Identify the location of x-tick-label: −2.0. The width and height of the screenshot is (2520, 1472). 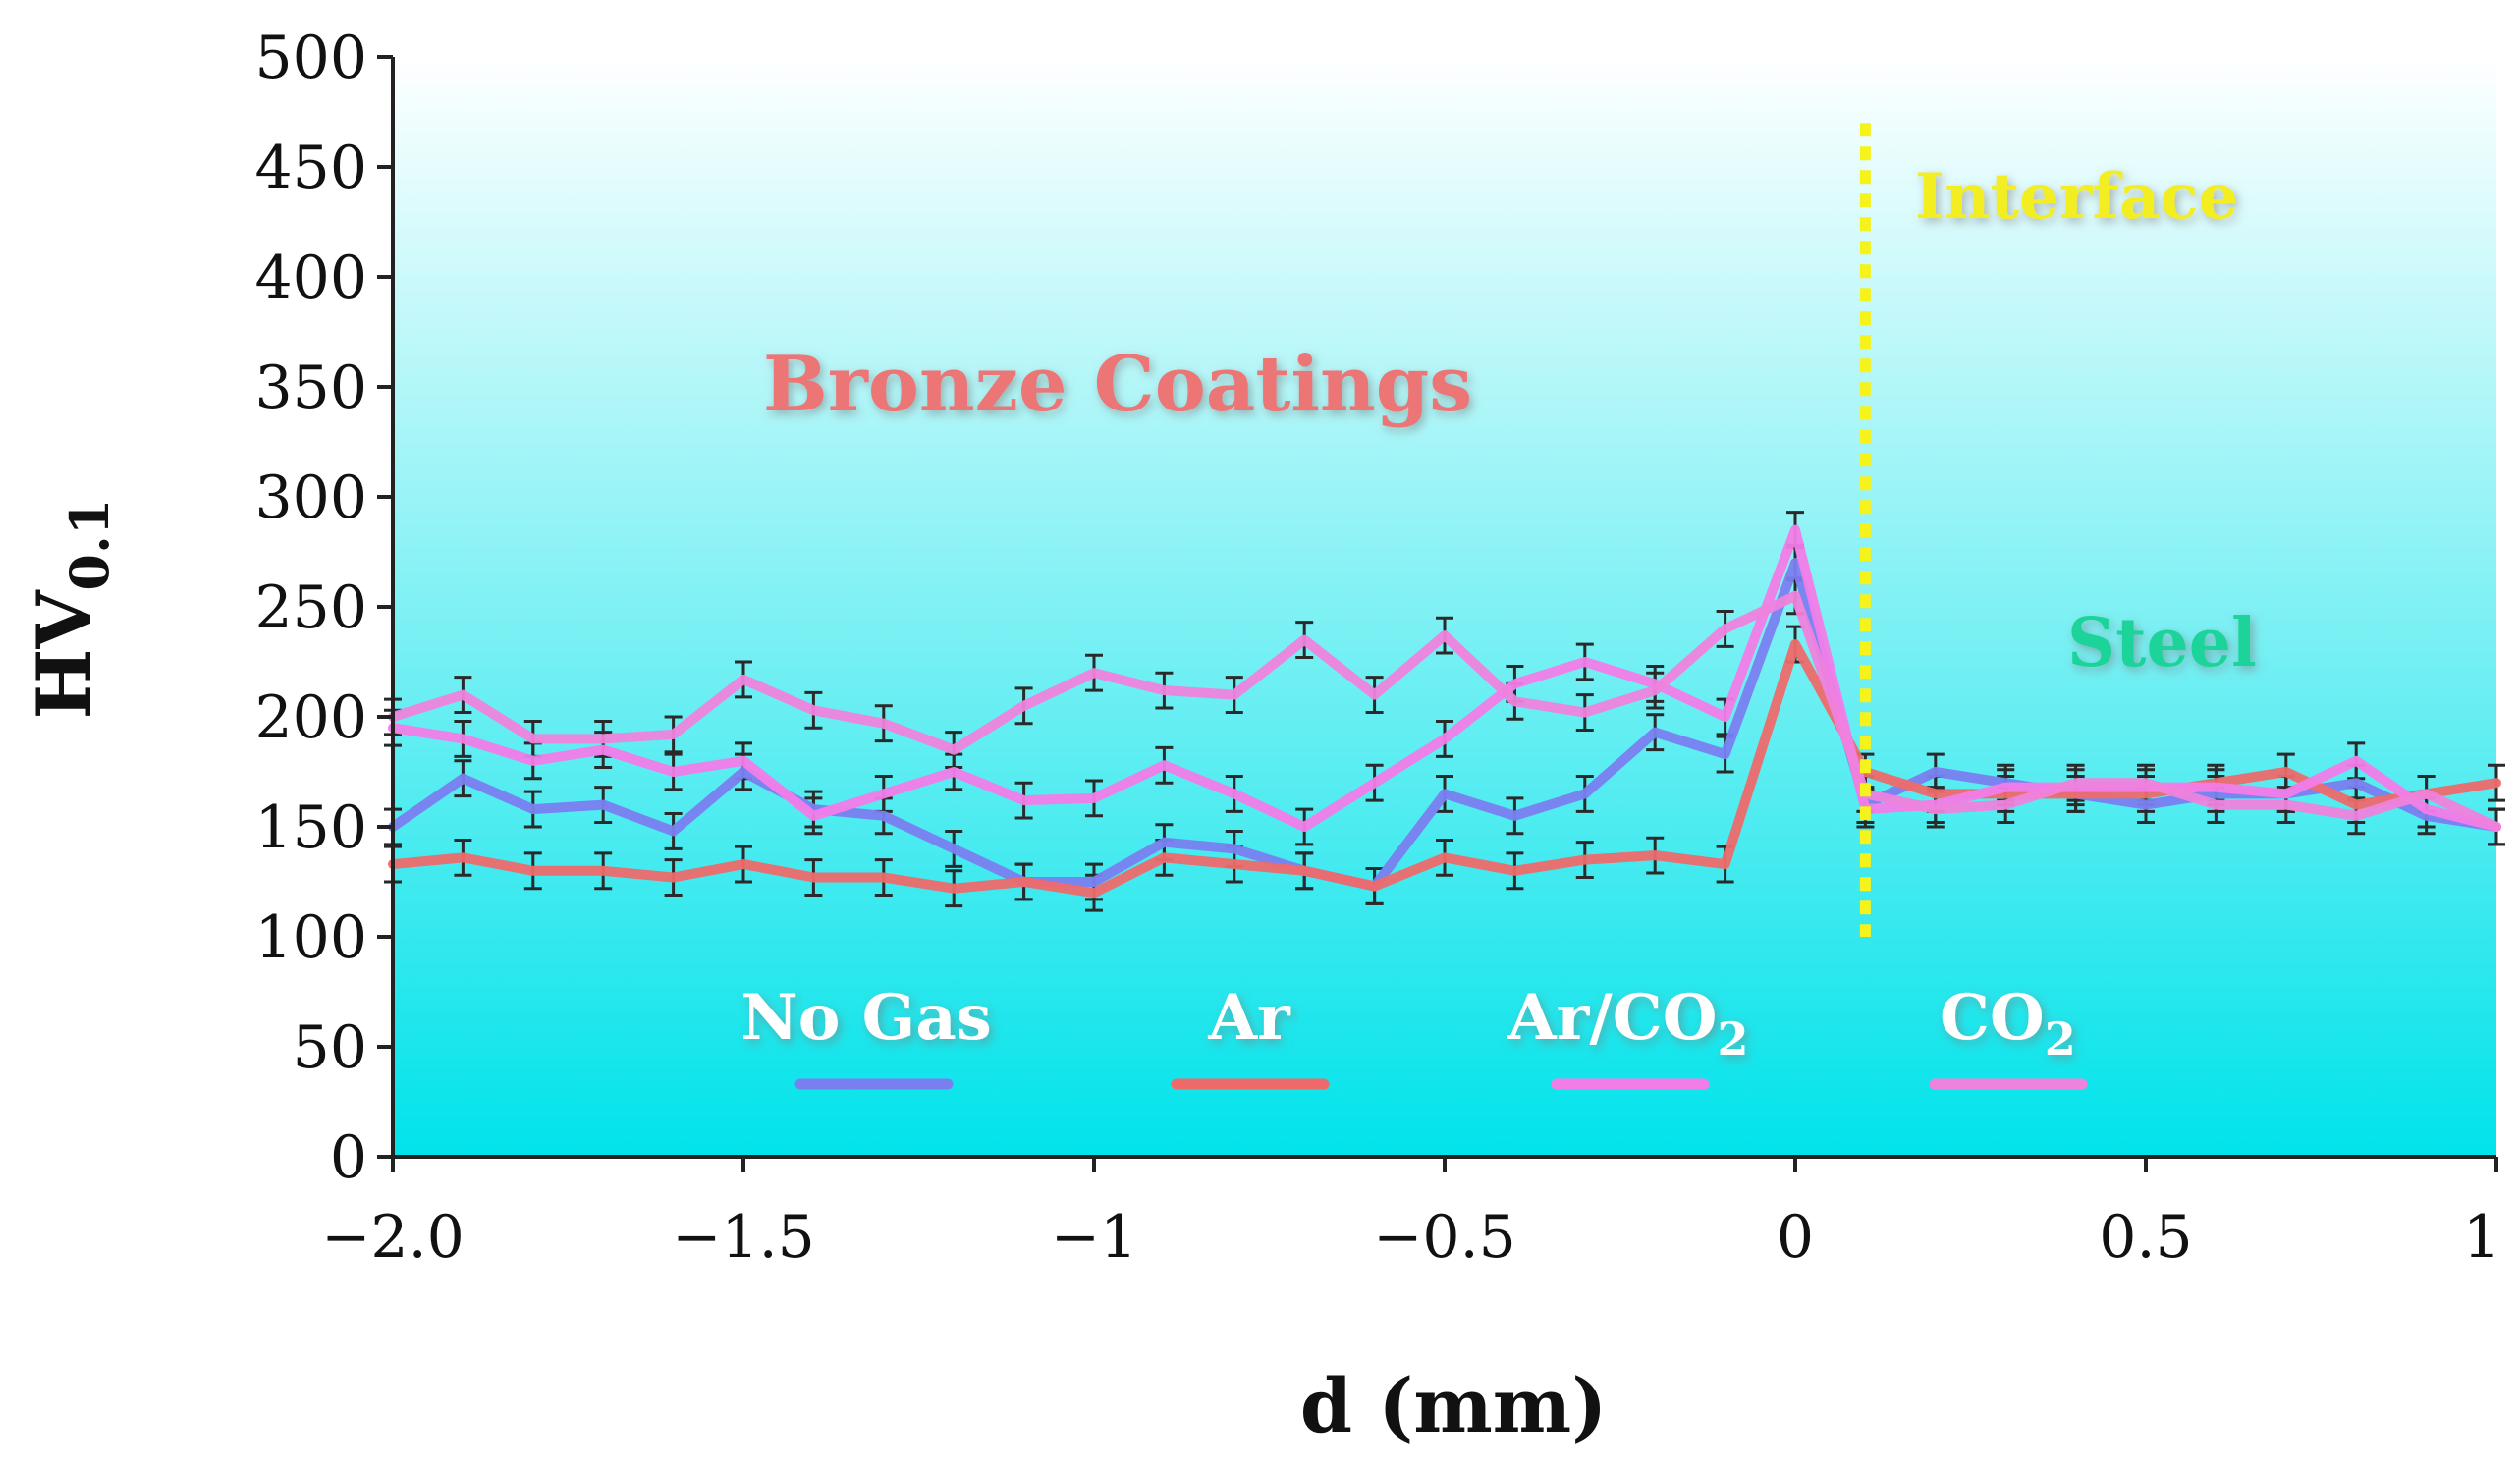
(393, 1237).